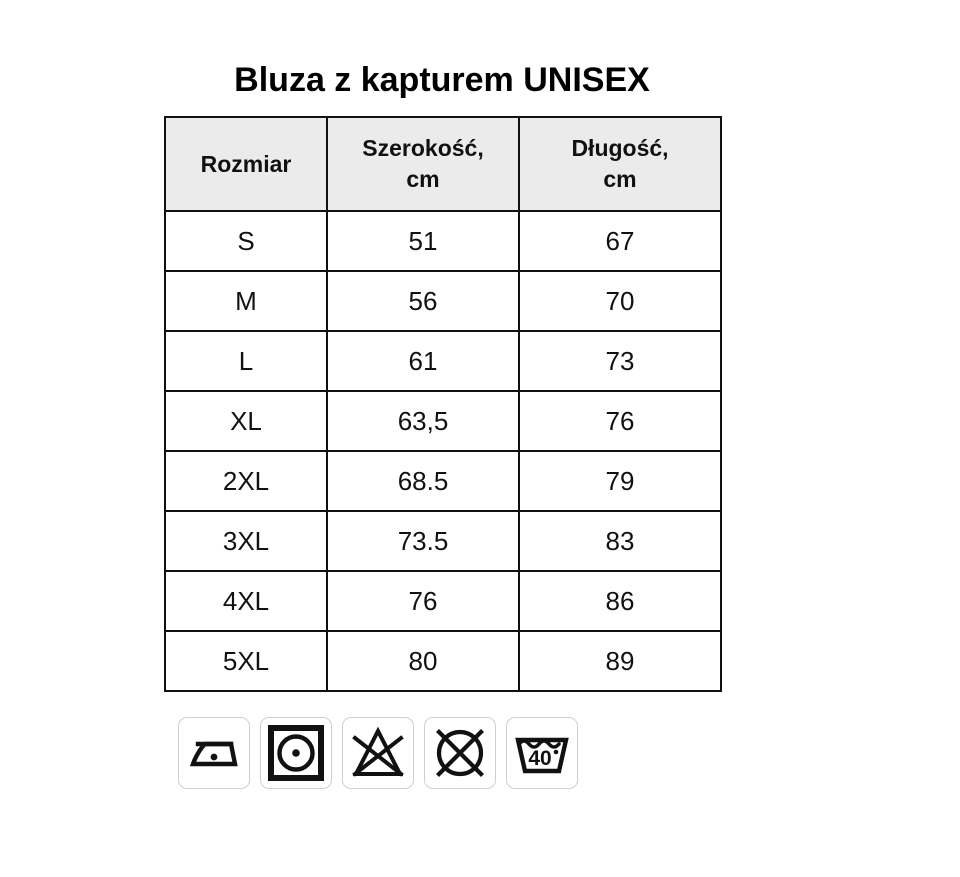  What do you see at coordinates (246, 301) in the screenshot?
I see `cell-size: M` at bounding box center [246, 301].